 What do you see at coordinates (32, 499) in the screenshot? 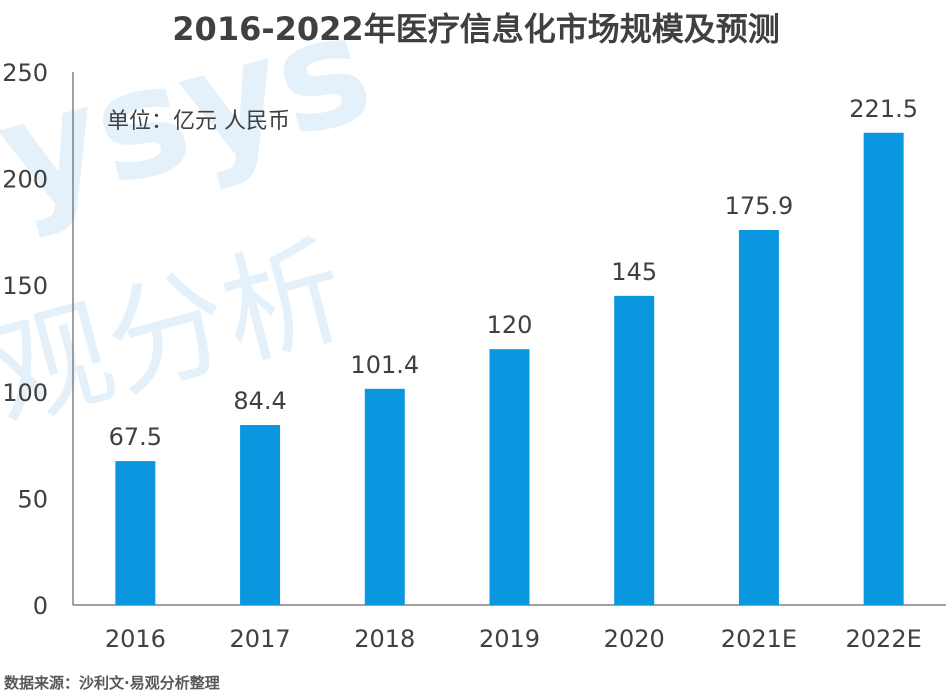
I see `y-tick-label: 50` at bounding box center [32, 499].